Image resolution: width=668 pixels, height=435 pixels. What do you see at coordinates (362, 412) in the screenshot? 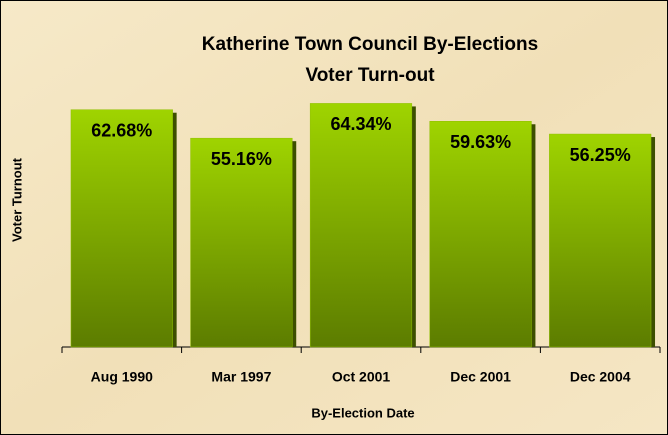
I see `x-axis-title: By-Election Date` at bounding box center [362, 412].